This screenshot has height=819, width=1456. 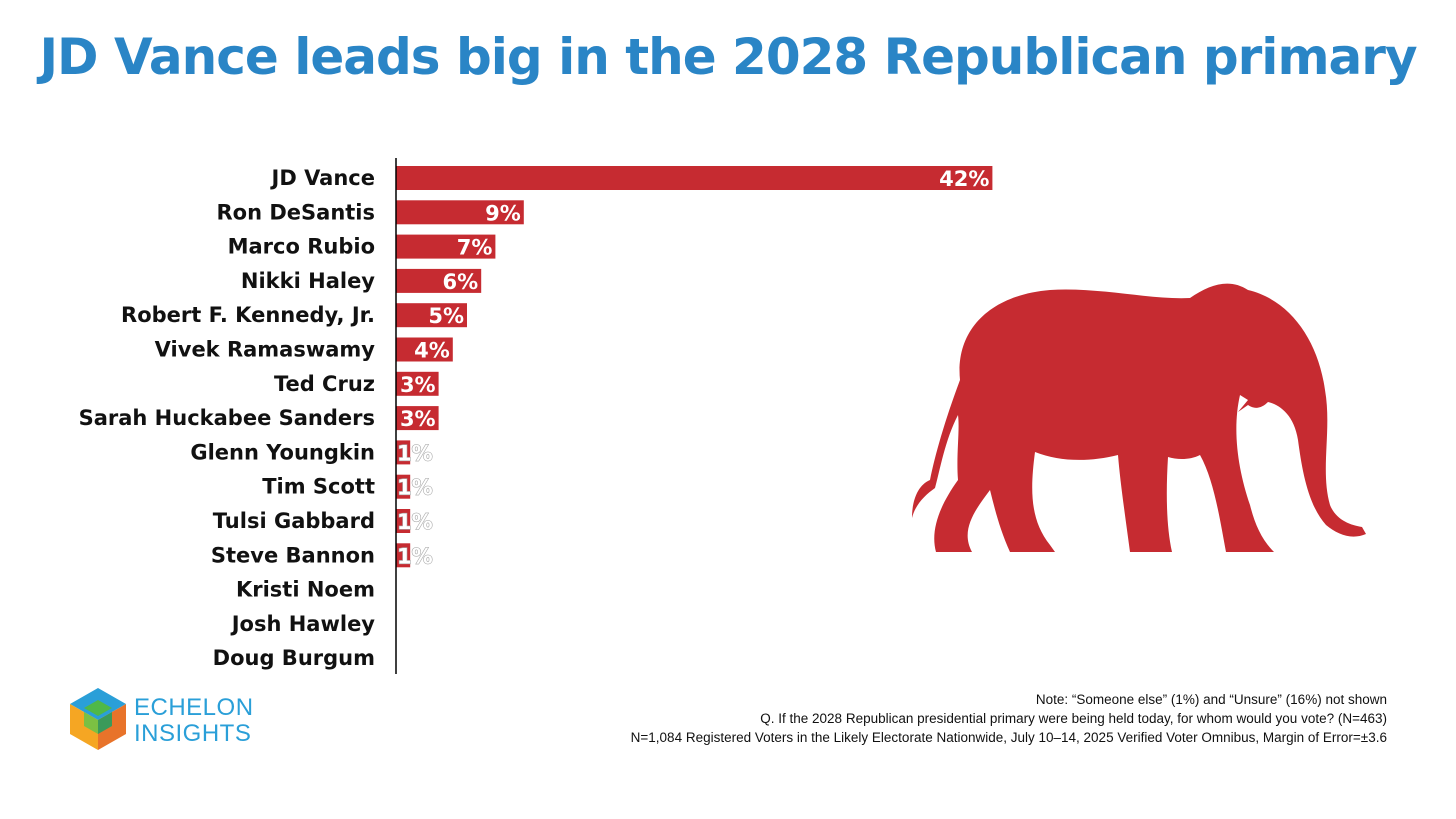 I want to click on category-label: Marco Rubio, so click(x=301, y=247).